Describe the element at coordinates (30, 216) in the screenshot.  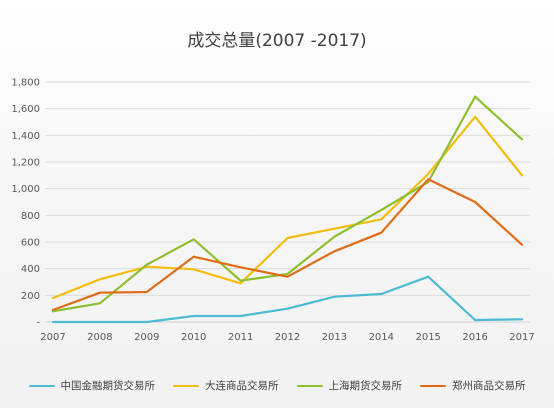
I see `y-tick-label: 800` at that location.